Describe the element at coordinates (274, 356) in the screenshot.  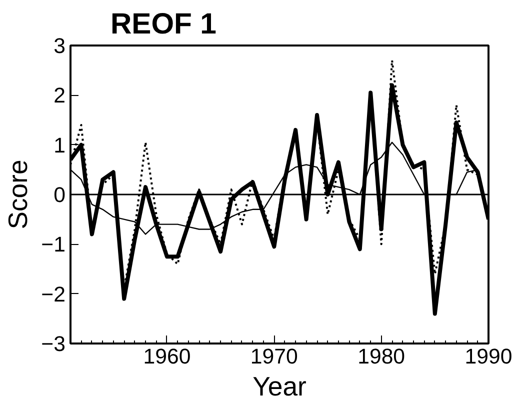
I see `x-tick-label: 1970` at that location.